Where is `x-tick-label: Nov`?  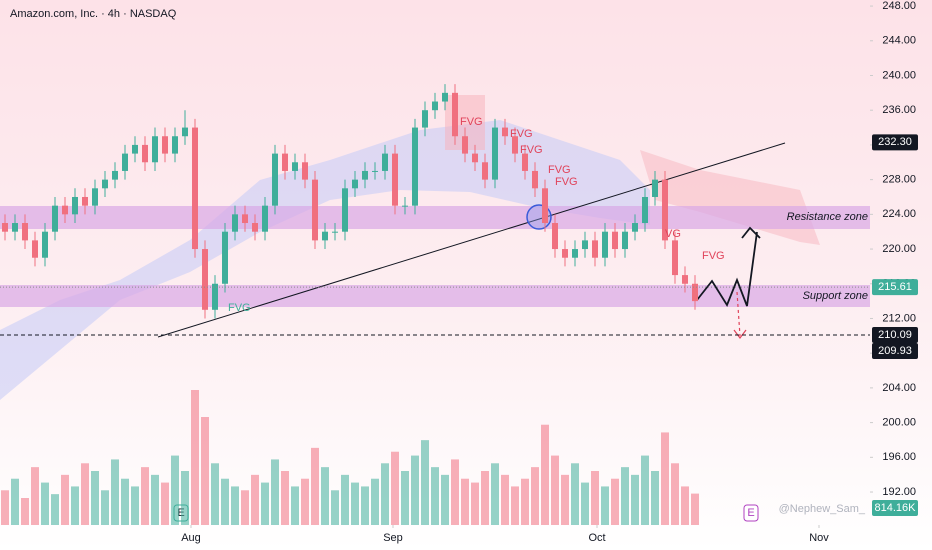
x-tick-label: Nov is located at coordinates (819, 538).